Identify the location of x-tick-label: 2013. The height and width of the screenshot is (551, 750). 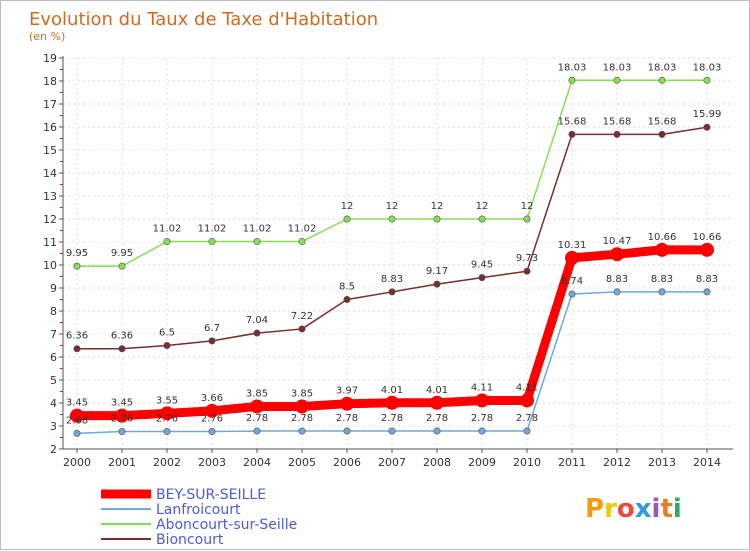
(662, 462).